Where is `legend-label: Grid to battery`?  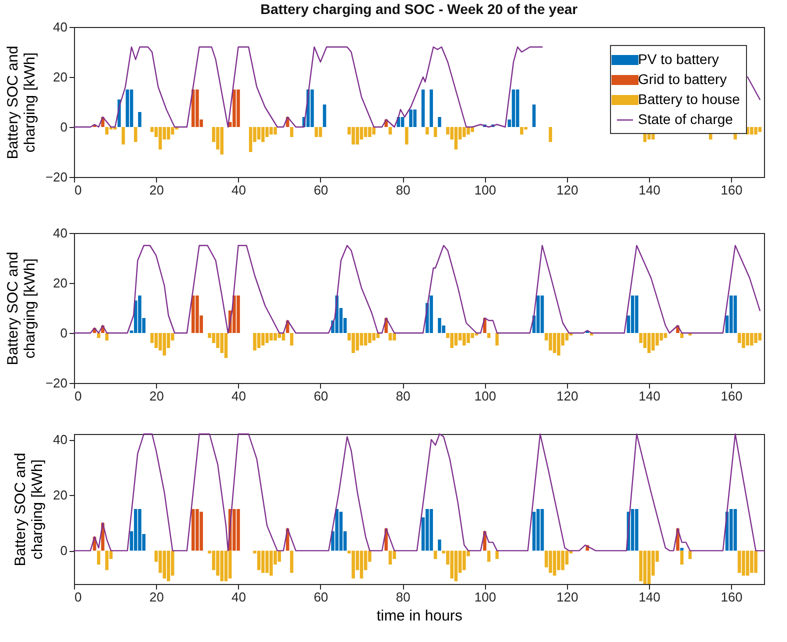
legend-label: Grid to battery is located at coordinates (682, 79).